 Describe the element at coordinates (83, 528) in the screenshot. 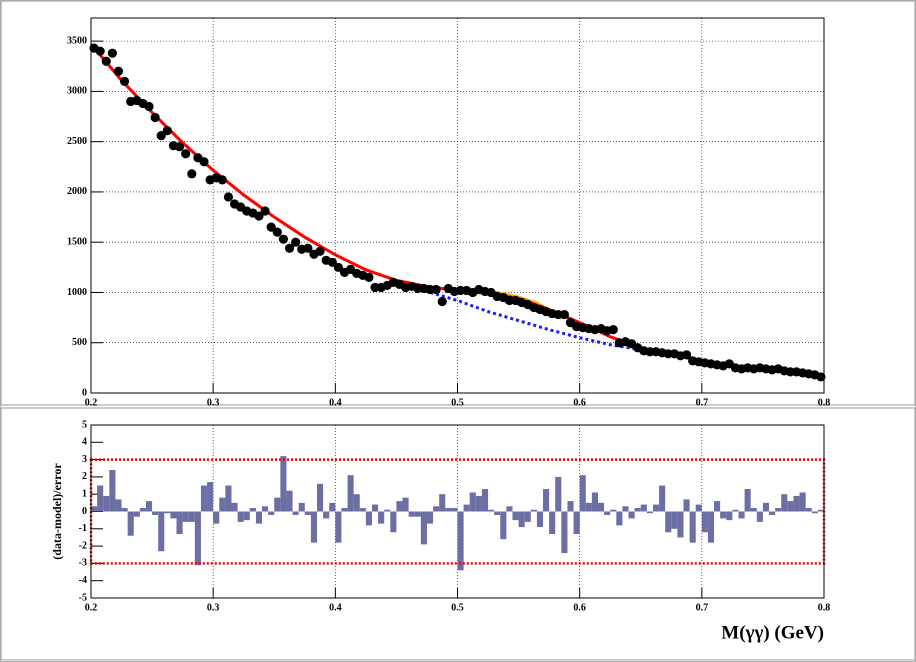

I see `y-tick-label: -1` at that location.